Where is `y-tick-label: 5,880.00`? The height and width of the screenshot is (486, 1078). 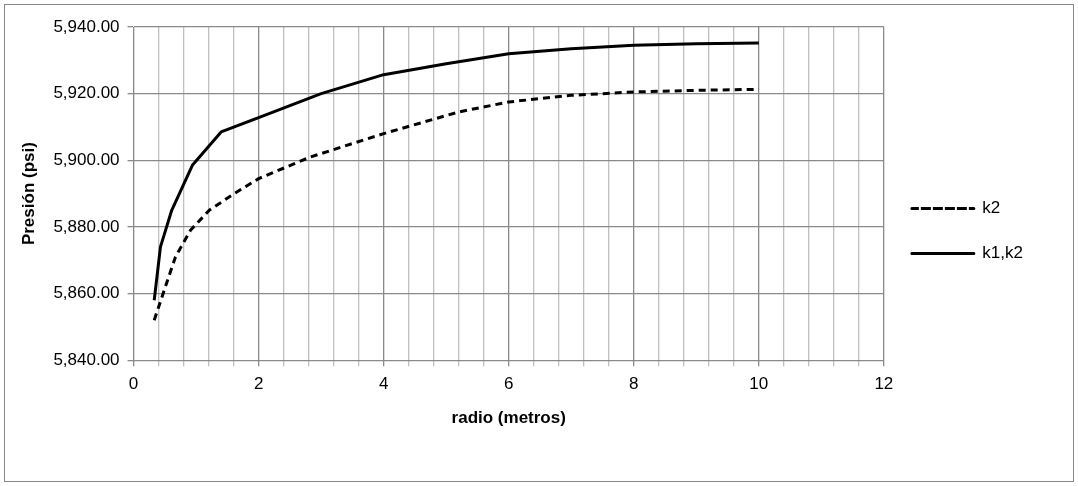
y-tick-label: 5,880.00 is located at coordinates (86, 226).